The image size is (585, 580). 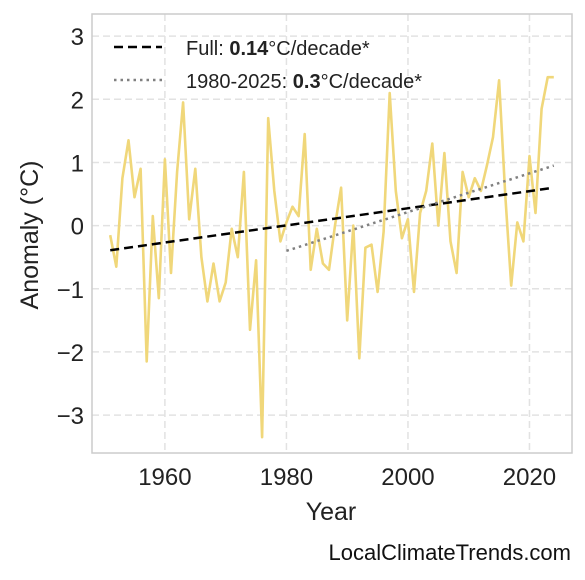 What do you see at coordinates (70, 290) in the screenshot?
I see `y-tick-label: −1` at bounding box center [70, 290].